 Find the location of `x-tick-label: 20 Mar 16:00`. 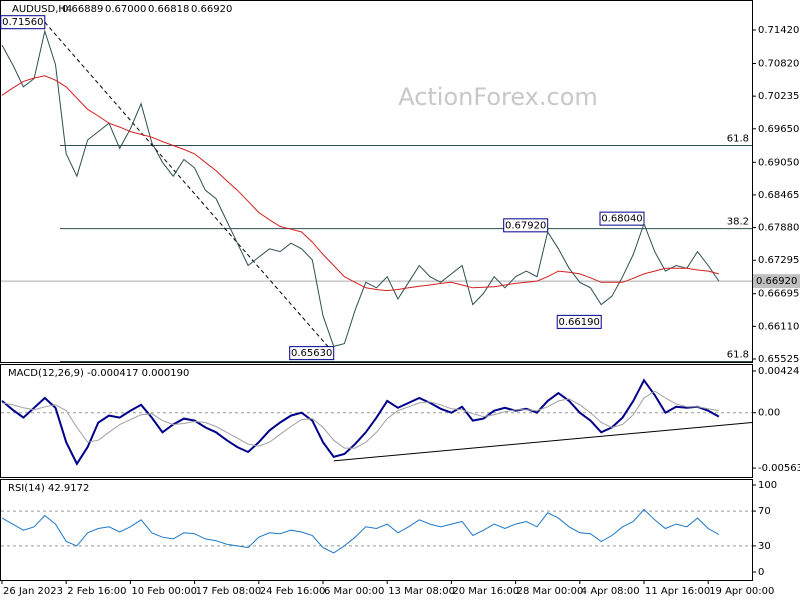

x-tick-label: 20 Mar 16:00 is located at coordinates (485, 591).